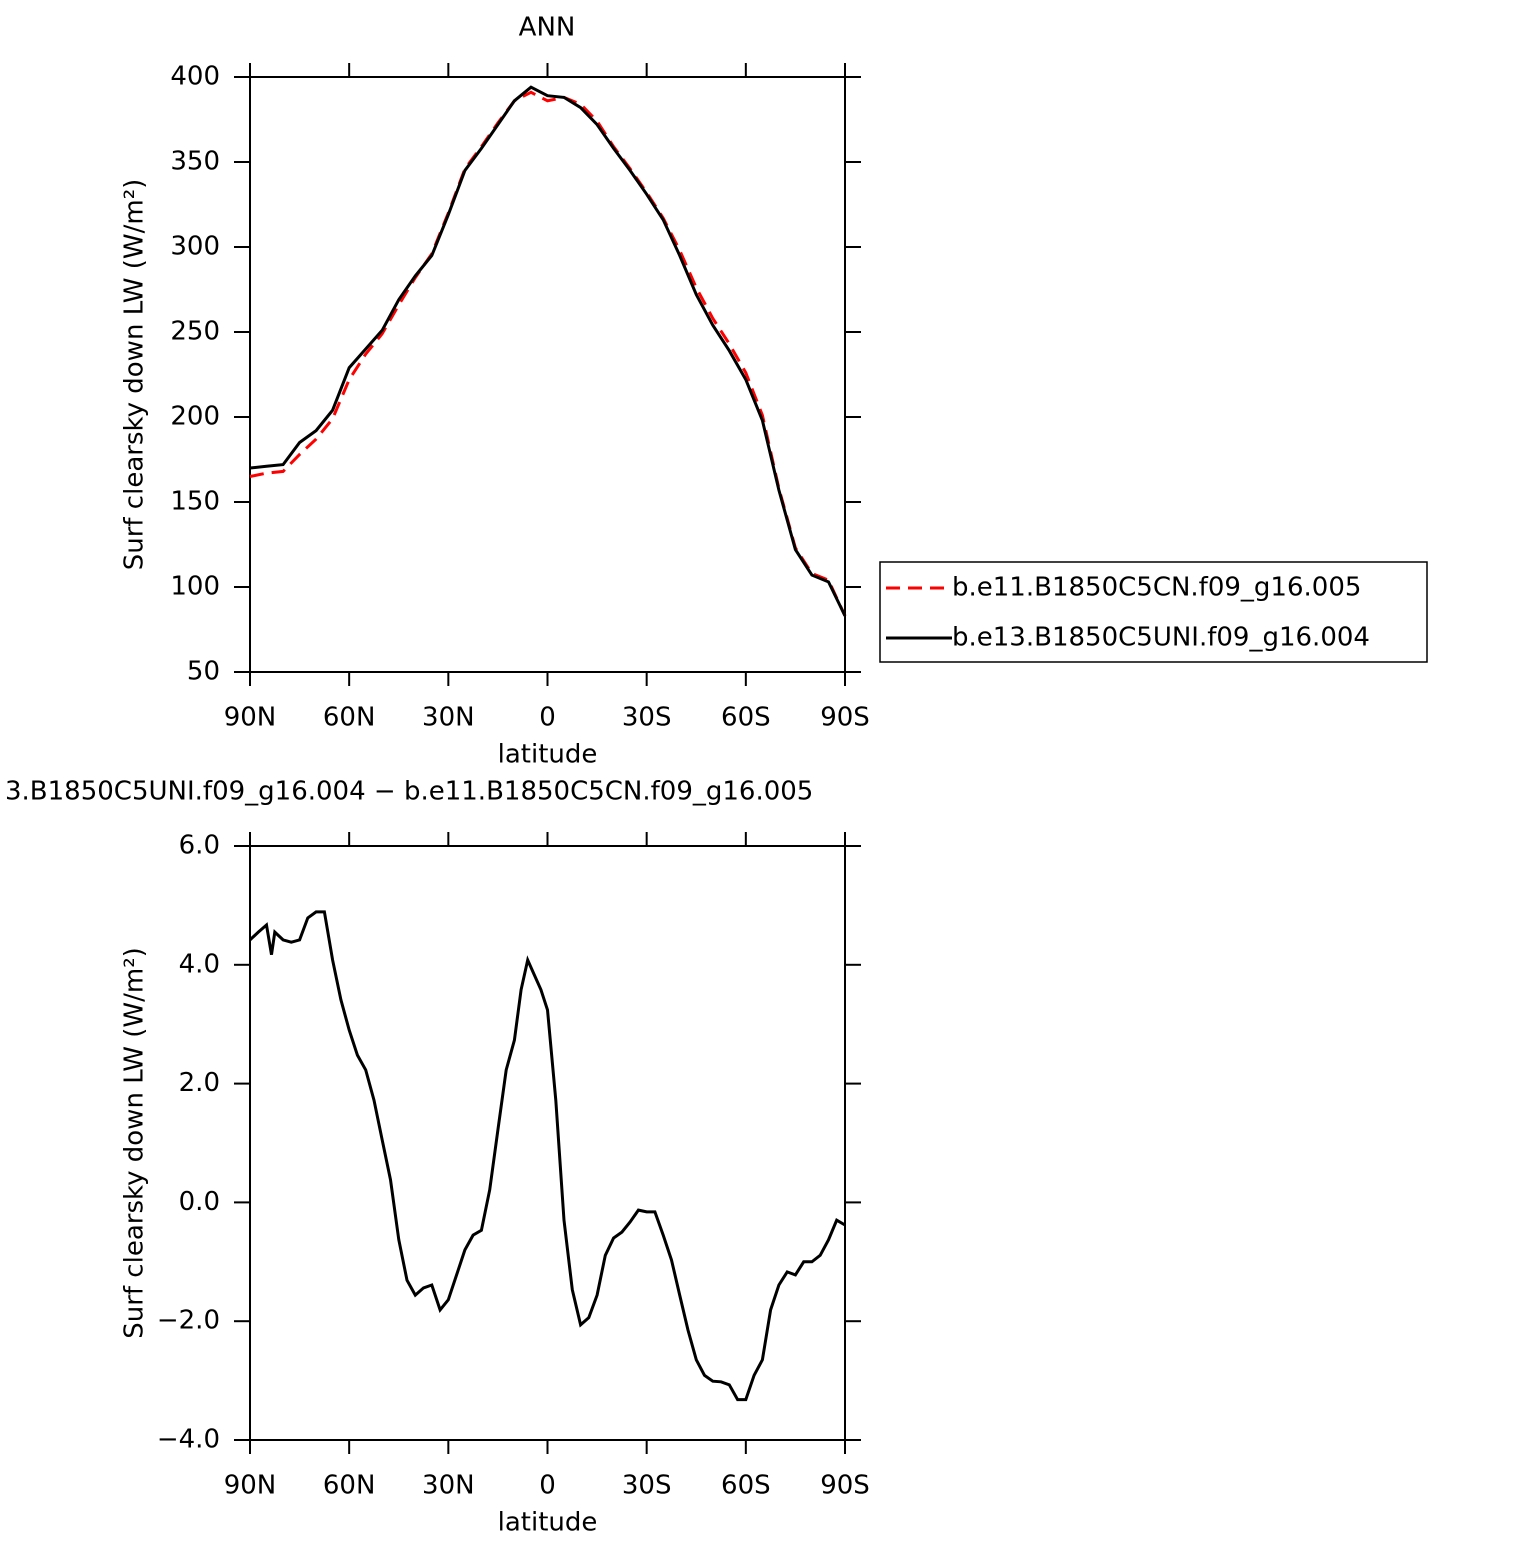  Describe the element at coordinates (1156, 588) in the screenshot. I see `legend-label: b.e11.B1850C5CN.f09_g16.005` at that location.